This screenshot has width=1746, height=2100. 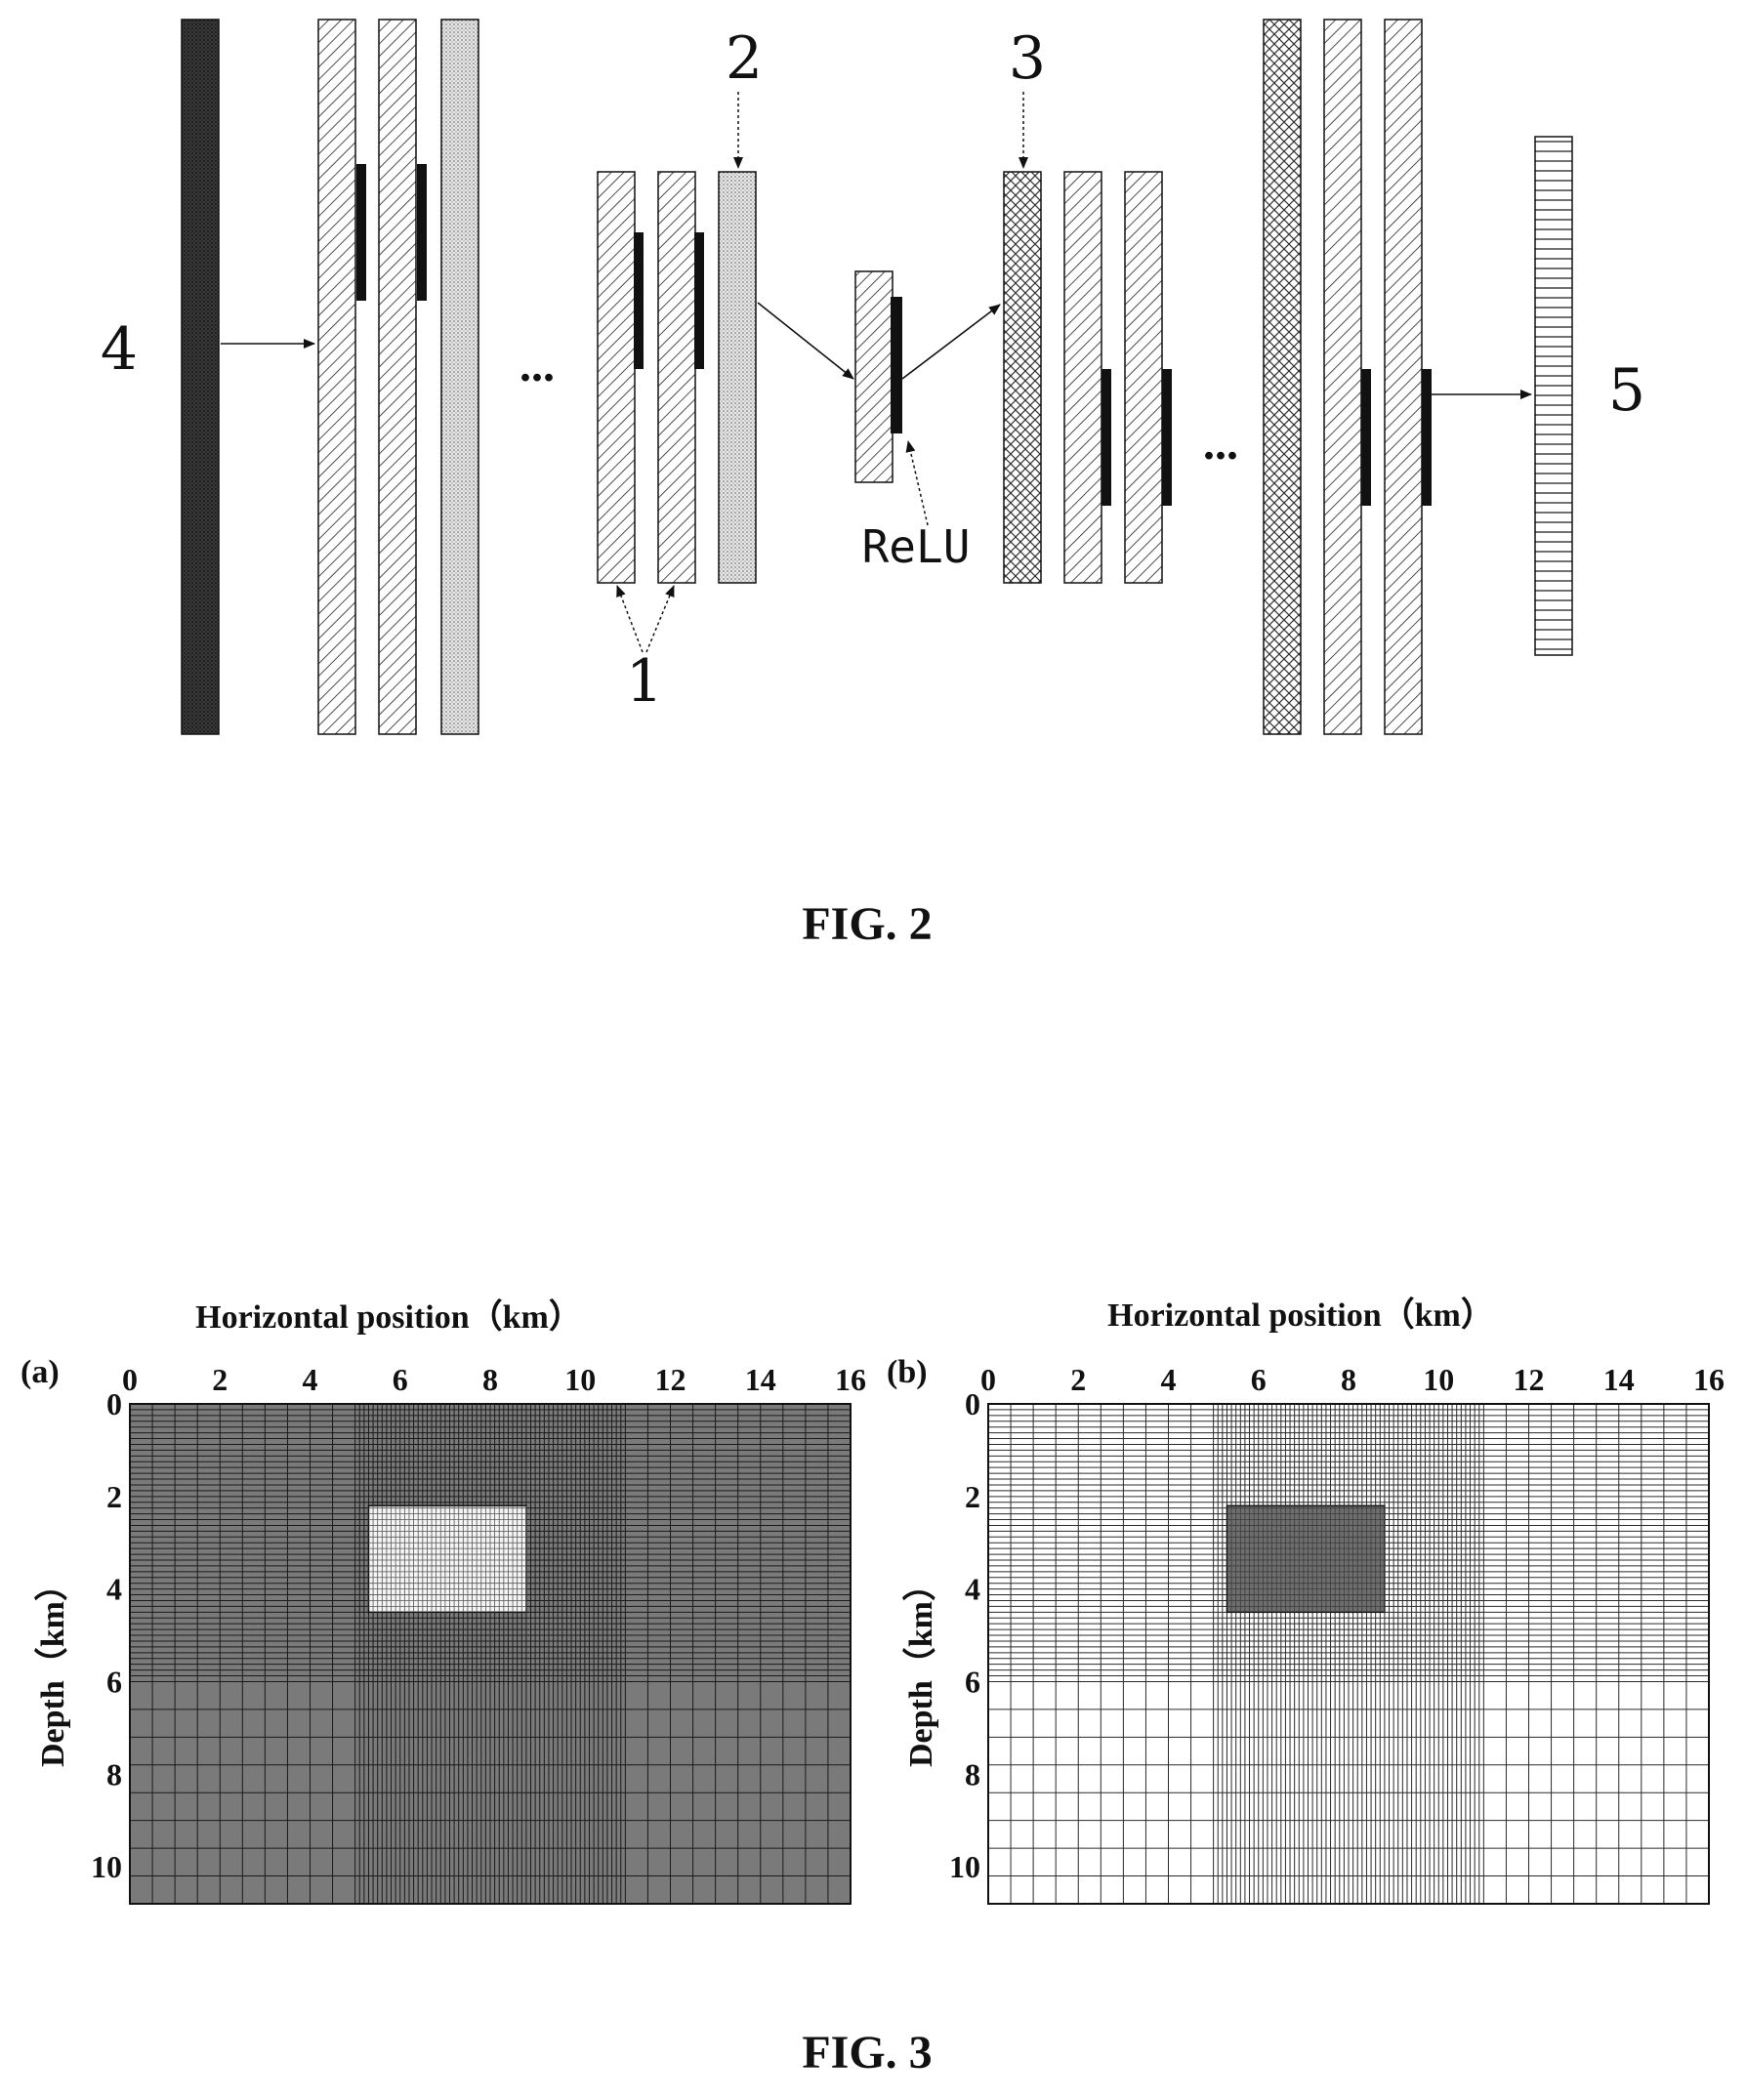 I want to click on label-conv: 1, so click(x=644, y=681).